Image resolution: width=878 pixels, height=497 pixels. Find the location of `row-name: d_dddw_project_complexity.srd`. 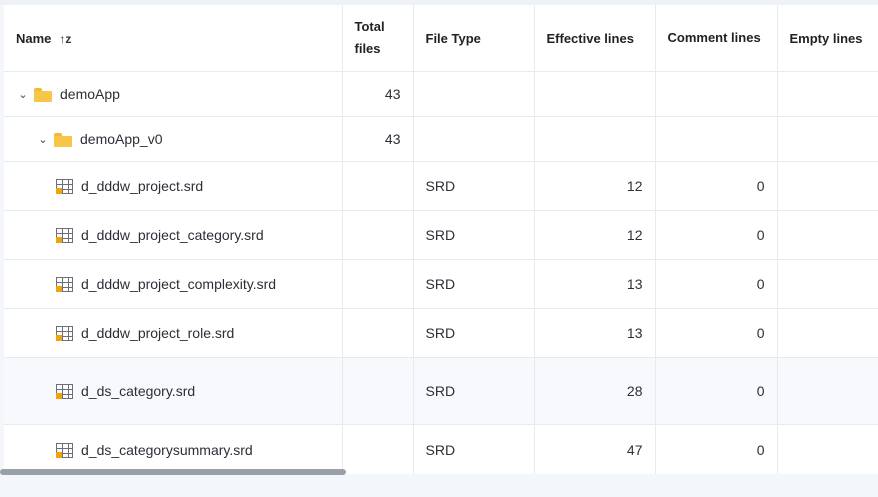

row-name: d_dddw_project_complexity.srd is located at coordinates (179, 284).